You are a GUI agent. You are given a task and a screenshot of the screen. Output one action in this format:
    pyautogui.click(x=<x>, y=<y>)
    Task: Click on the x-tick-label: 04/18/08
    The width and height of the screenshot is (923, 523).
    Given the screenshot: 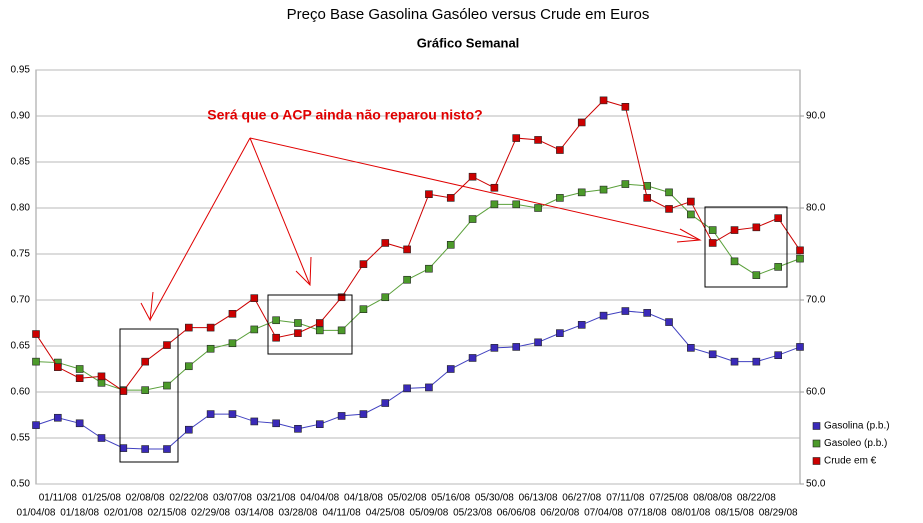 What is the action you would take?
    pyautogui.click(x=363, y=498)
    